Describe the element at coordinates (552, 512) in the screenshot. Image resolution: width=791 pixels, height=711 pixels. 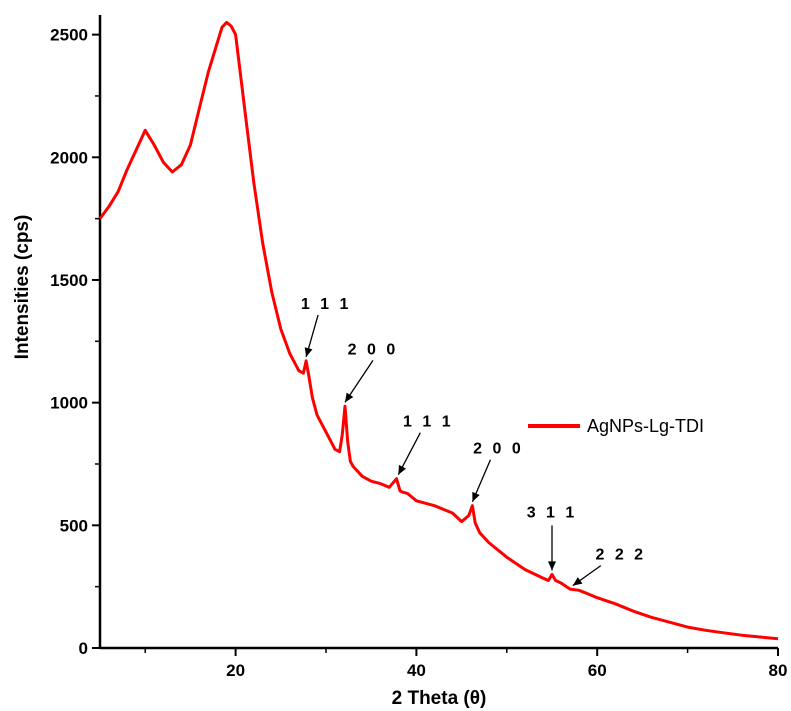
I see `annotation-label: 3 1 1` at that location.